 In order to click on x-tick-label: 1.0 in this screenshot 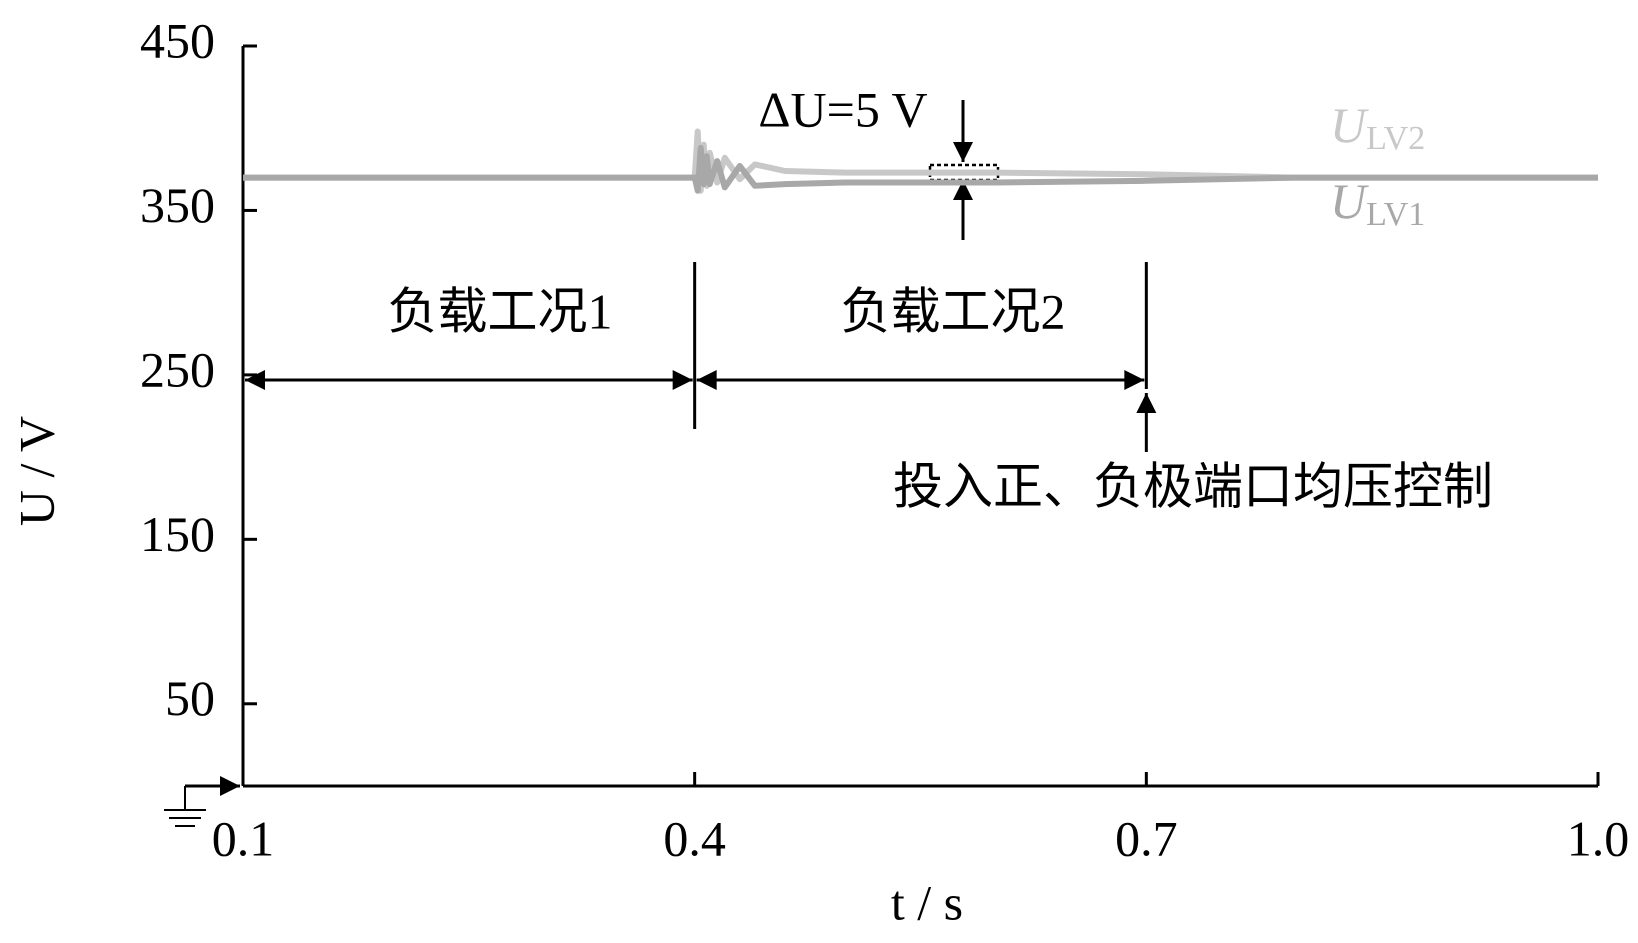, I will do `click(1598, 838)`.